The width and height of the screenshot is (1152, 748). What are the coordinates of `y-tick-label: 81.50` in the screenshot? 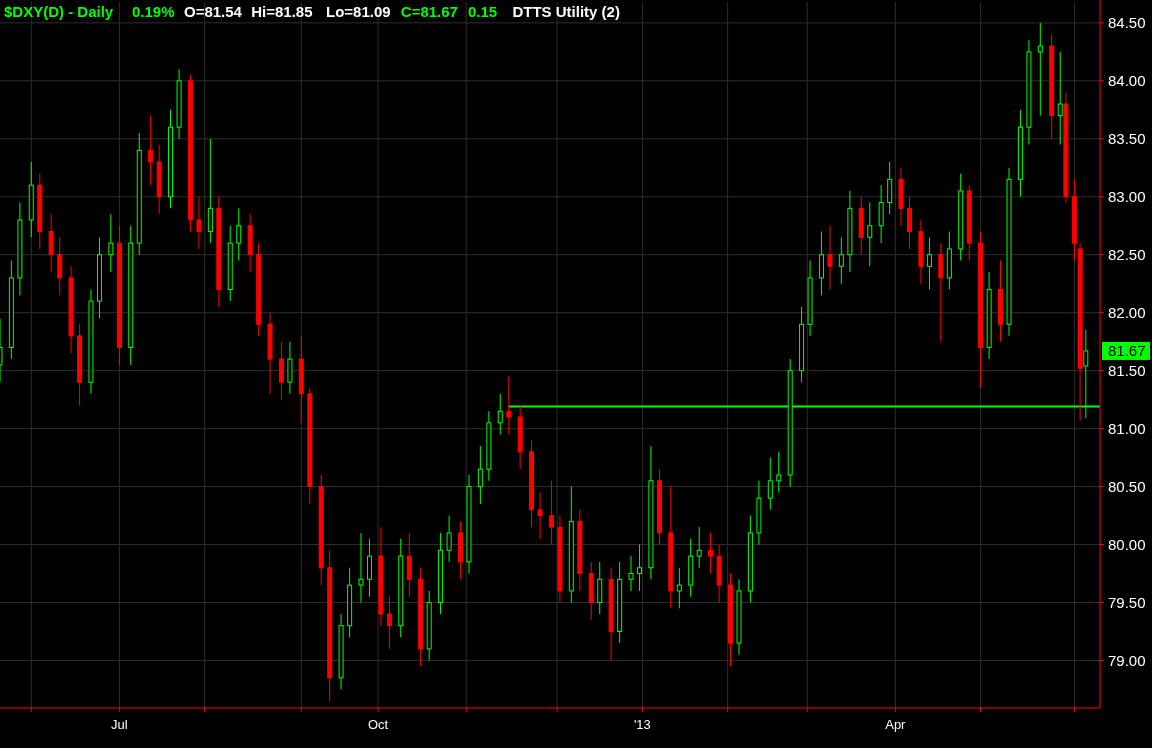 It's located at (1127, 370).